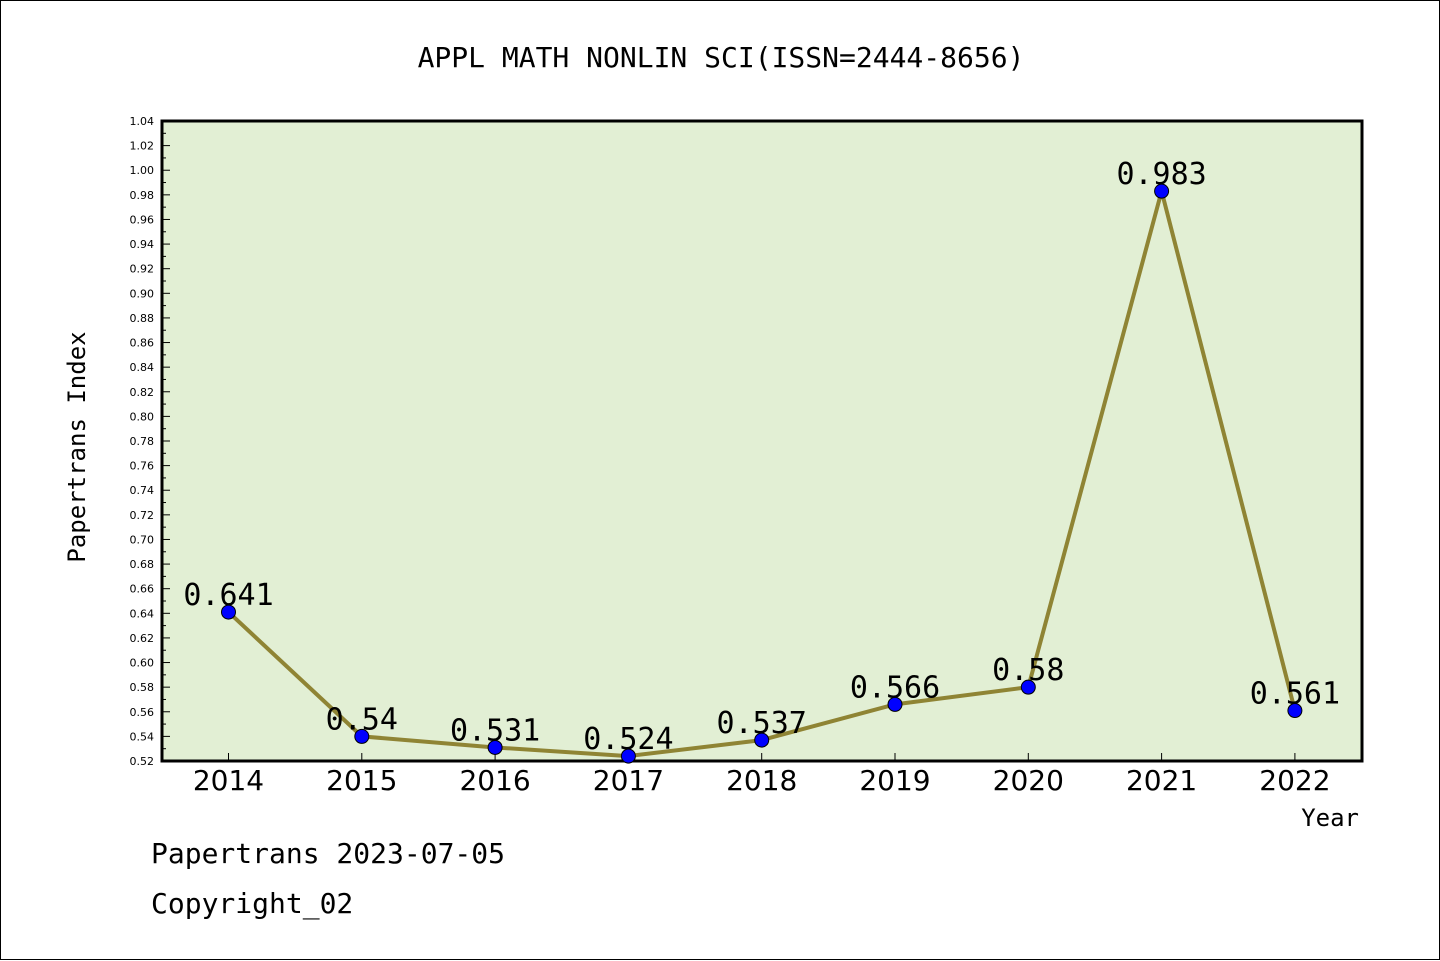 The image size is (1440, 961). Describe the element at coordinates (895, 687) in the screenshot. I see `data-label: 0.566` at that location.